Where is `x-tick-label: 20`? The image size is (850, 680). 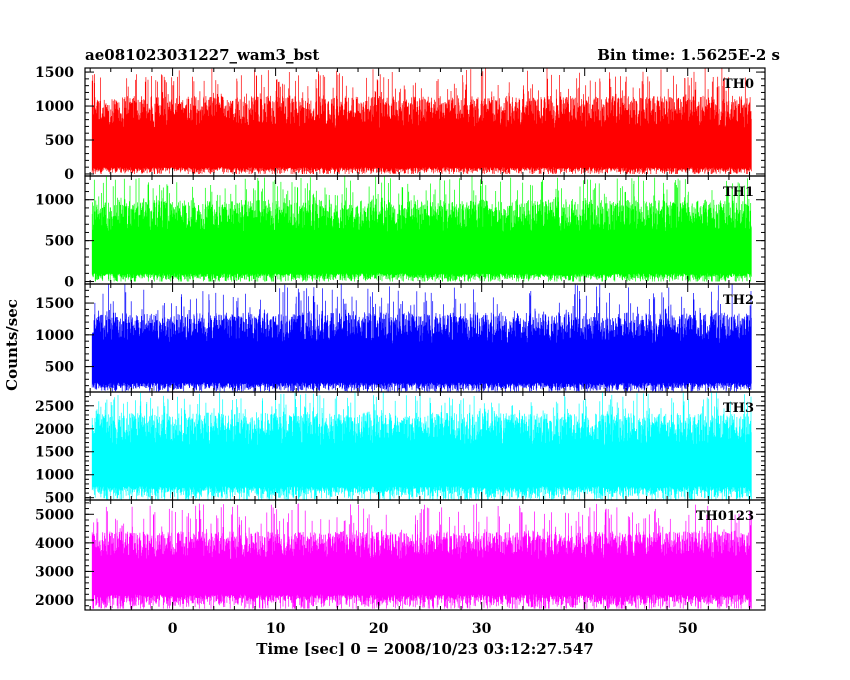 x-tick-label: 20 is located at coordinates (379, 629).